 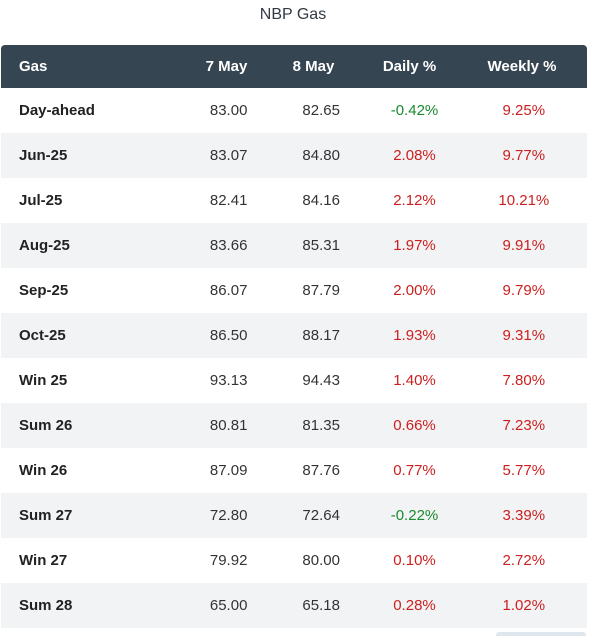 What do you see at coordinates (46, 605) in the screenshot?
I see `contract-name: Sum 28` at bounding box center [46, 605].